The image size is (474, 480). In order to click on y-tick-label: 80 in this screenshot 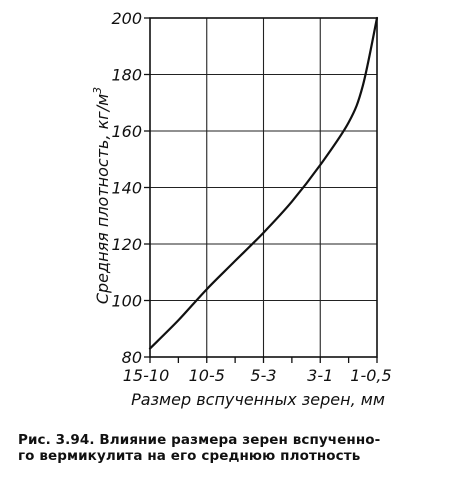, I will do `click(132, 357)`.